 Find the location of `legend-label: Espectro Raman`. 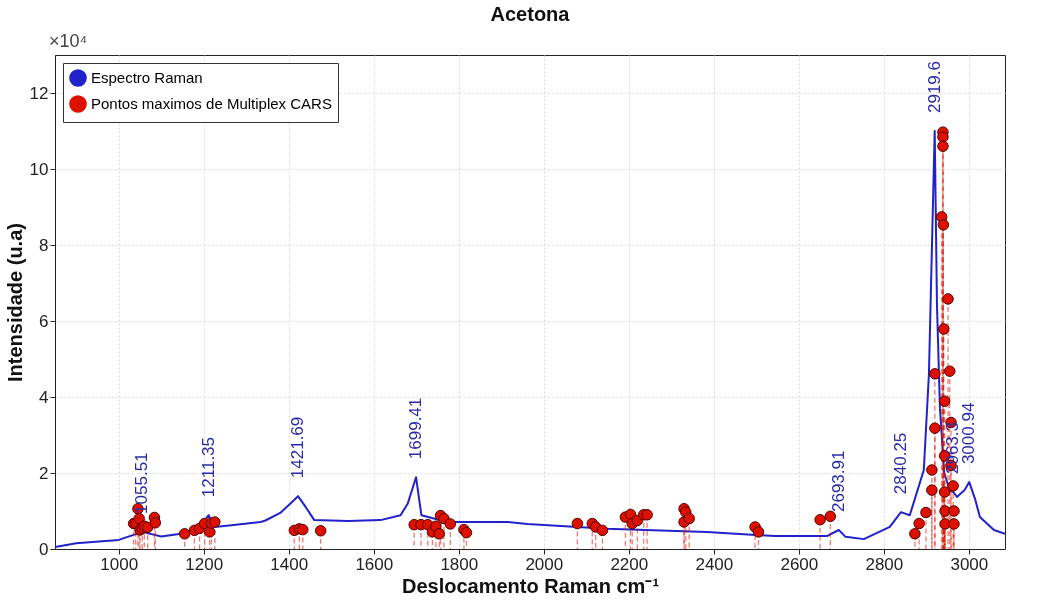

legend-label: Espectro Raman is located at coordinates (147, 77).